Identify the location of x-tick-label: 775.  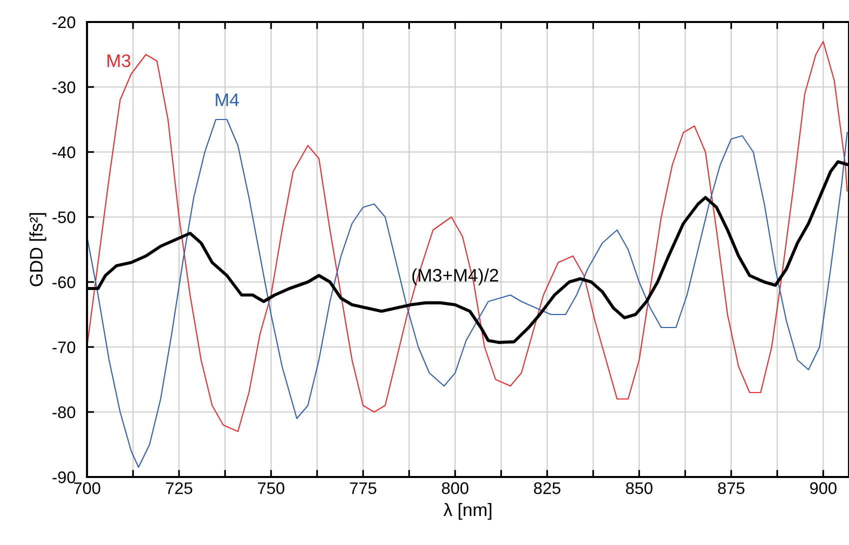
(363, 488).